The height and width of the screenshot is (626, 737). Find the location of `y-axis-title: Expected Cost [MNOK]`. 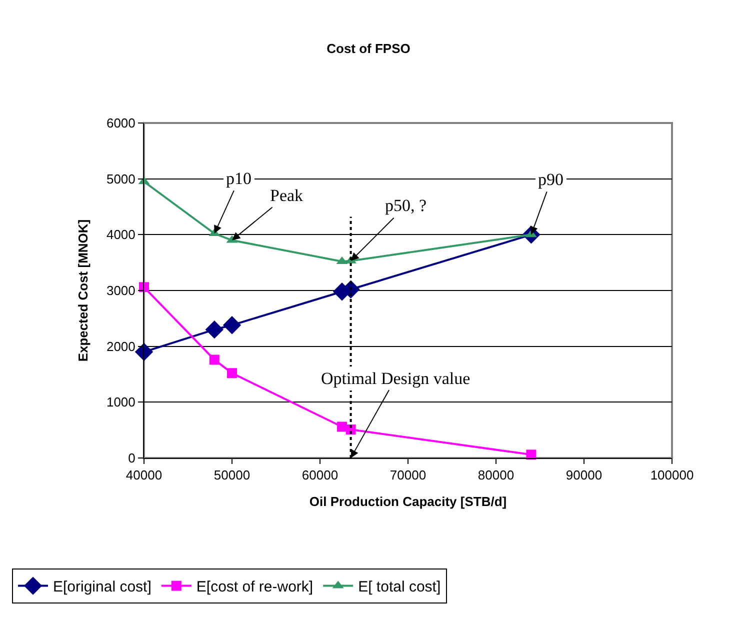

y-axis-title: Expected Cost [MNOK] is located at coordinates (82, 290).